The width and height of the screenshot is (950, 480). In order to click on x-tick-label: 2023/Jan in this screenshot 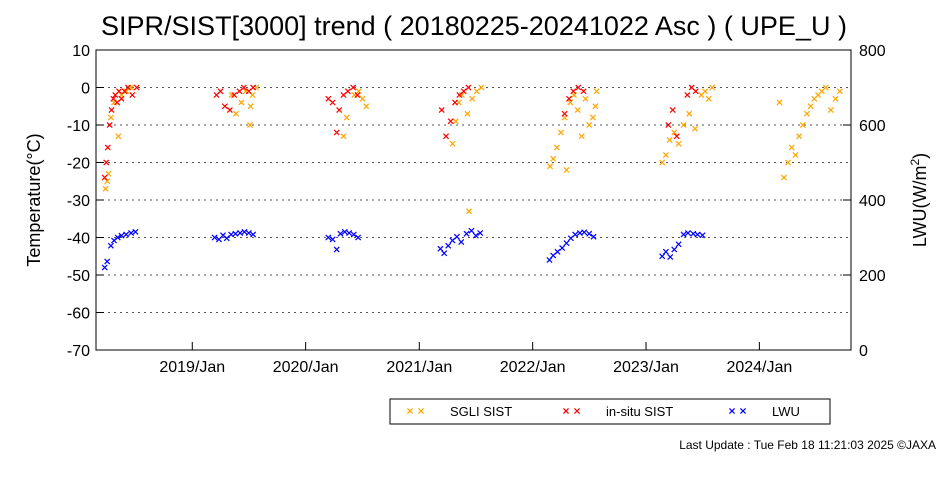, I will do `click(646, 367)`.